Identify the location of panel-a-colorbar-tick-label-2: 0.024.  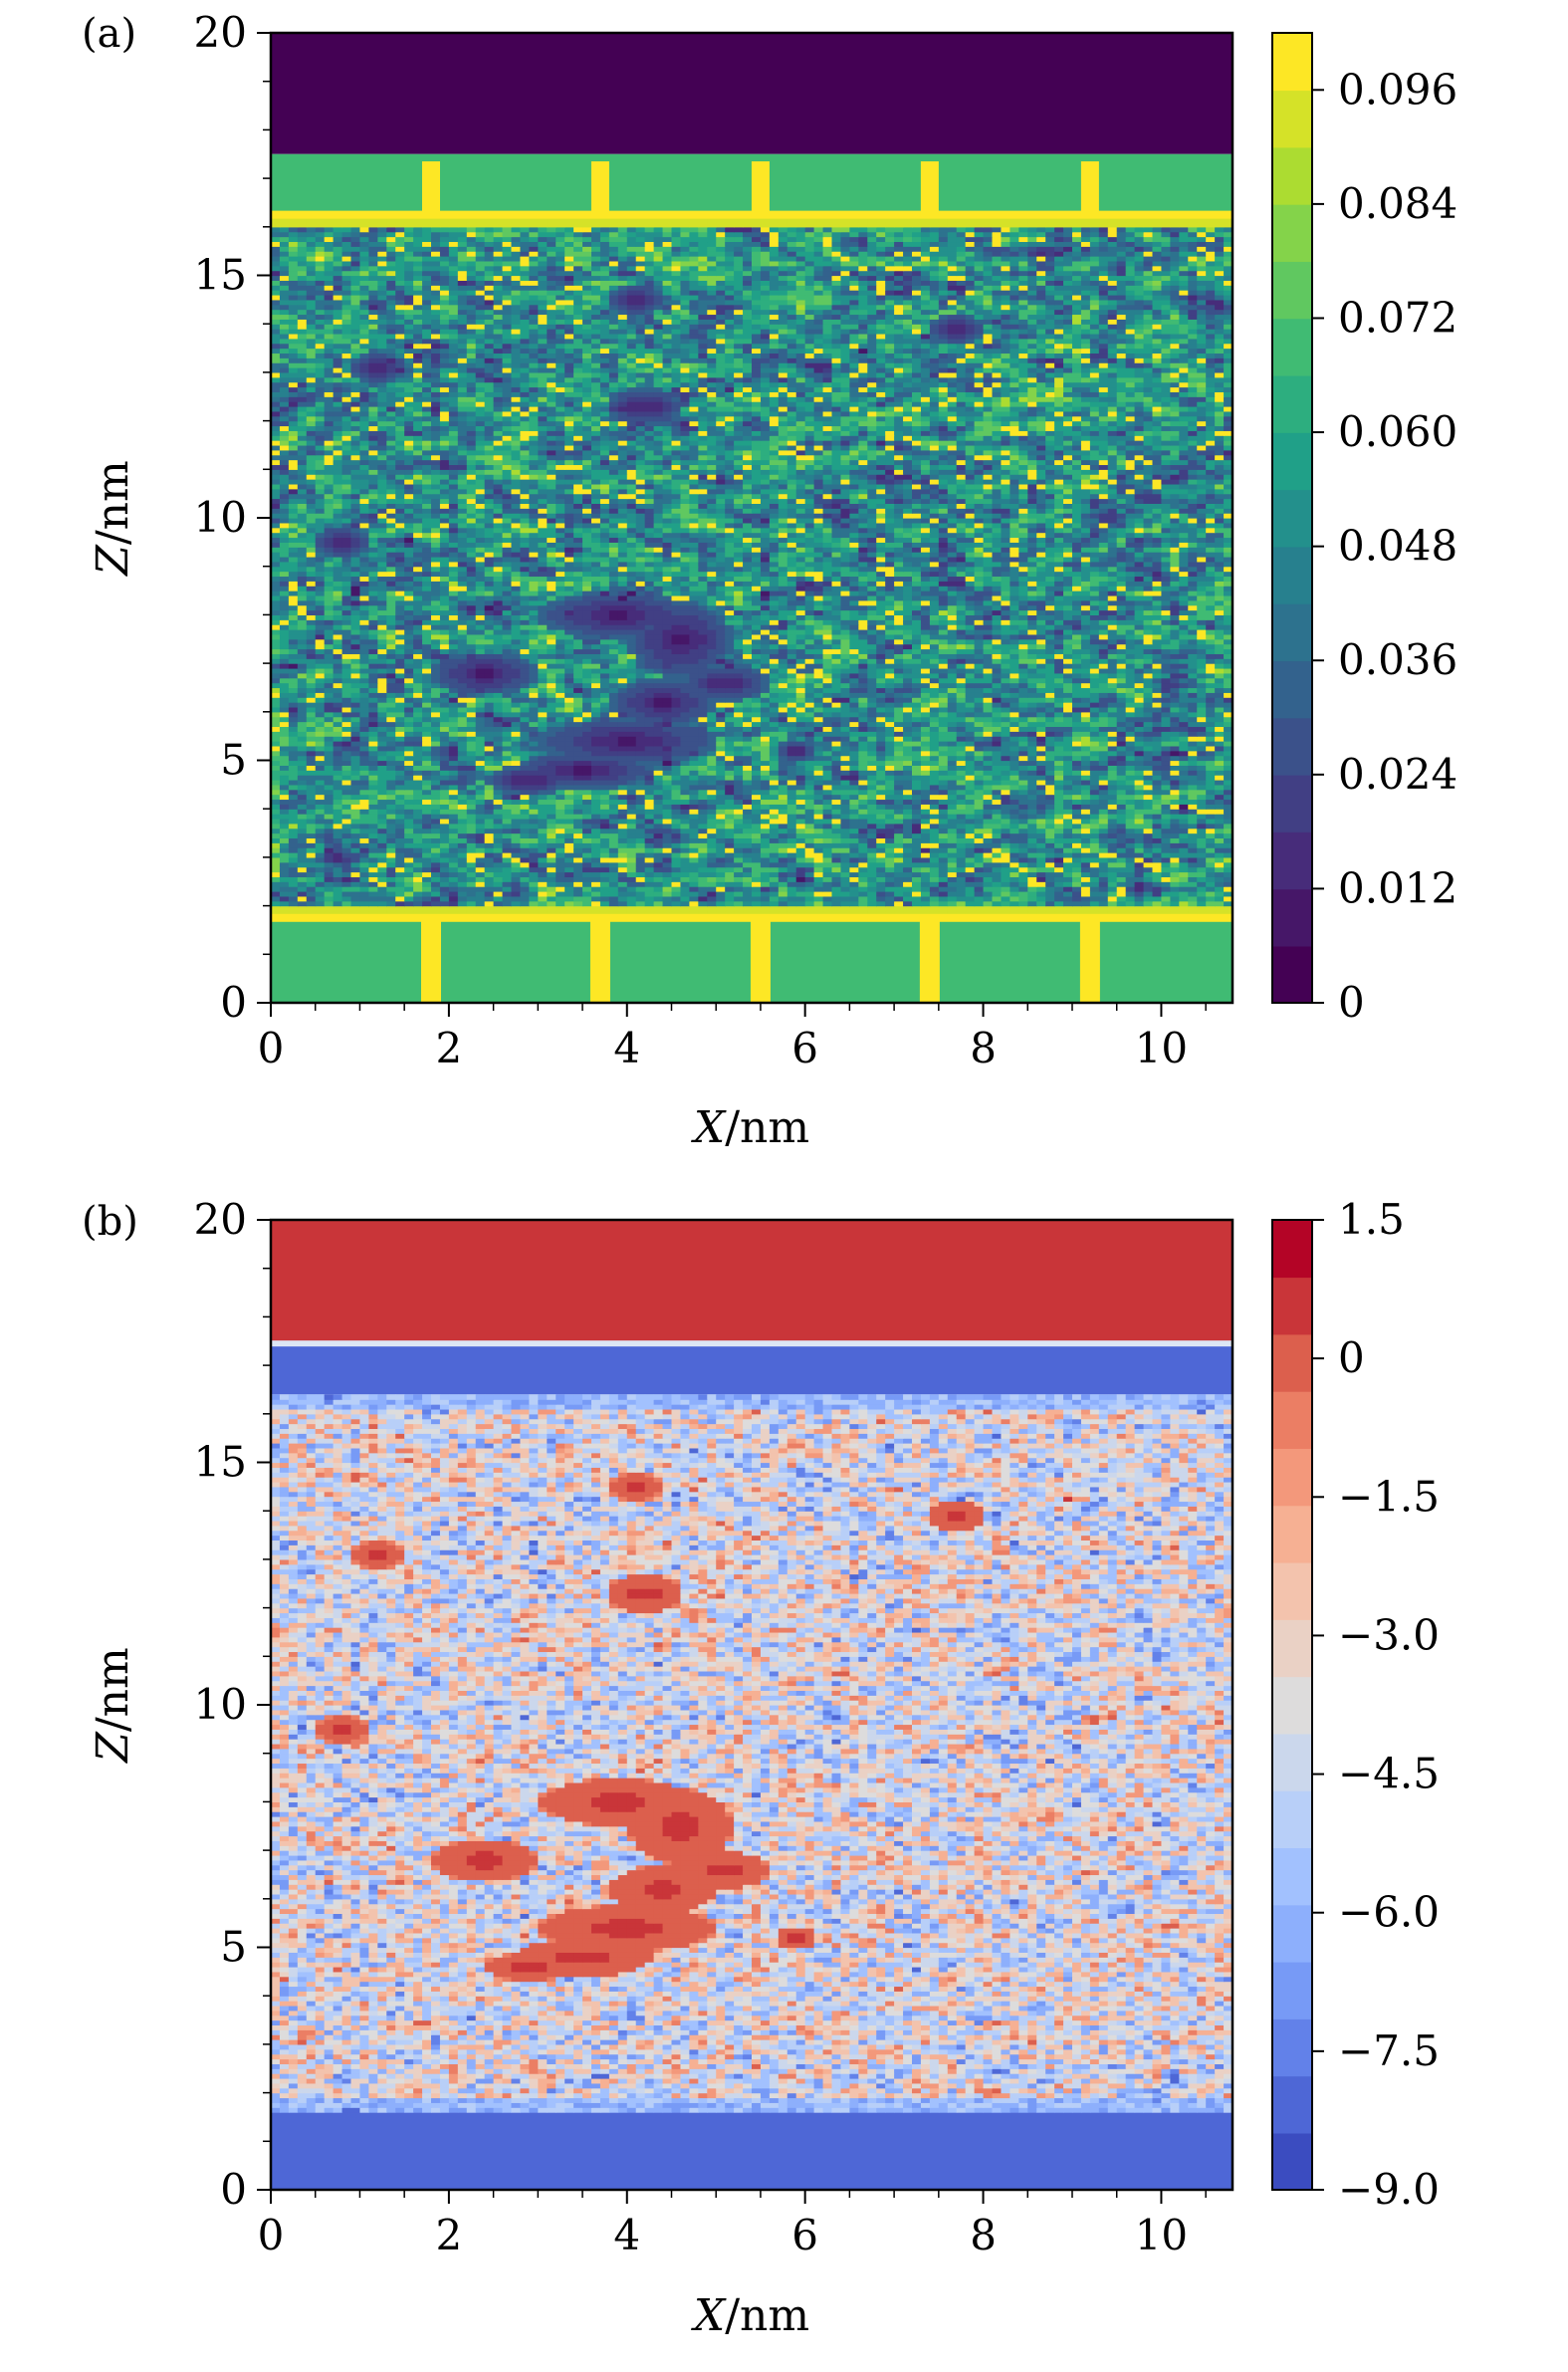
(1398, 774).